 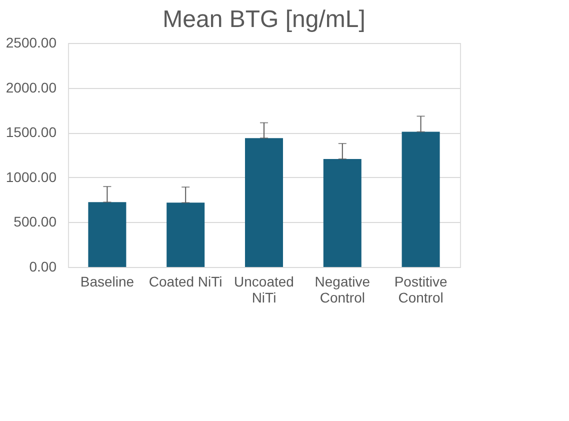 I want to click on chart-title: Mean BTG [ng/mL], so click(x=264, y=19).